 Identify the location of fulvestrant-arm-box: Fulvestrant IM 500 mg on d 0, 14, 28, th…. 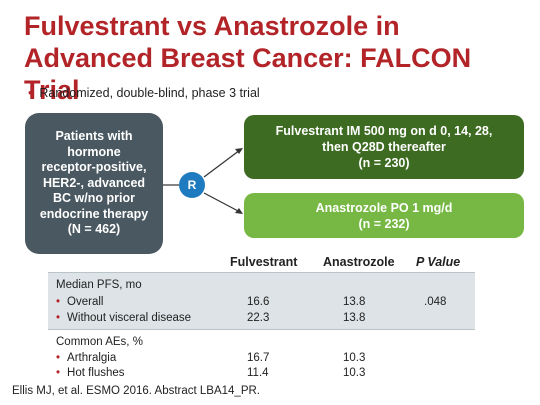
(384, 147).